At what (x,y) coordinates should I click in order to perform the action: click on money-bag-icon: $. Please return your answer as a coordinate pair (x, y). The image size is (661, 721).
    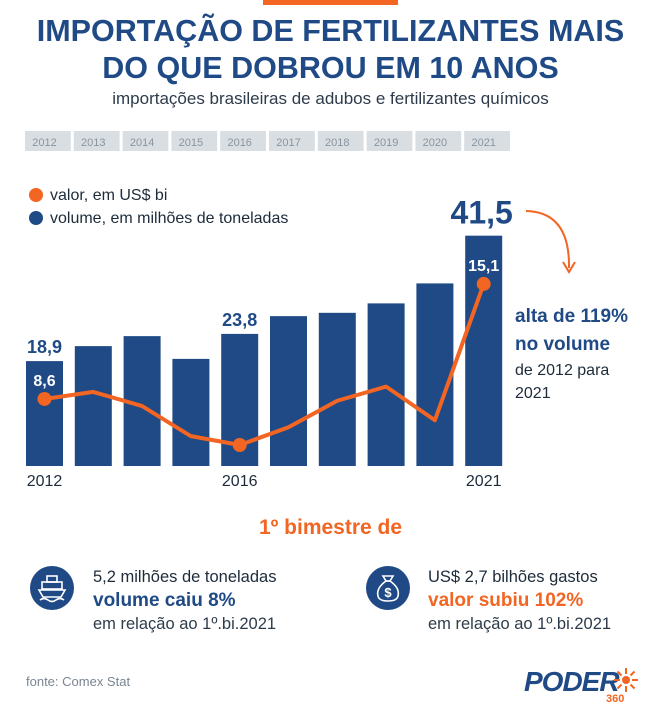
    Looking at the image, I should click on (388, 588).